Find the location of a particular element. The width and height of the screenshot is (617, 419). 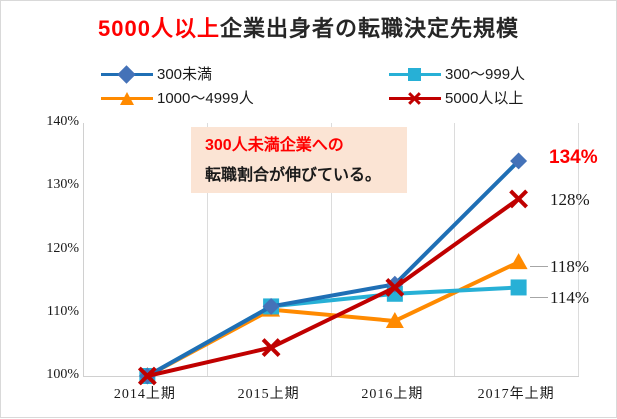

chart-title: 5000人以上企業出身者の転職決定先規模 is located at coordinates (308, 27).